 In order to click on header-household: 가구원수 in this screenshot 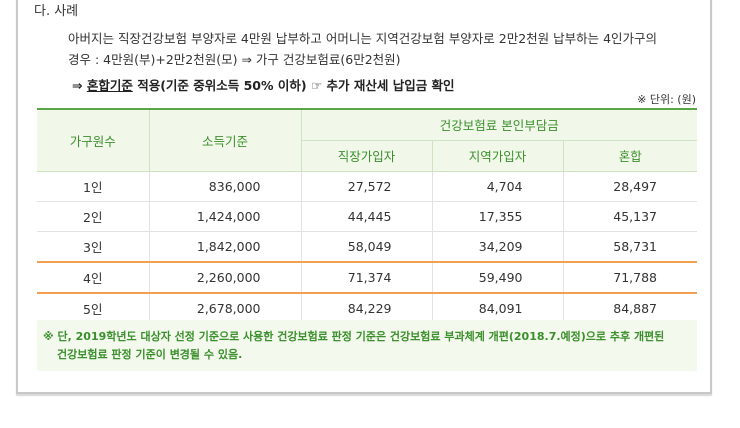, I will do `click(93, 140)`.